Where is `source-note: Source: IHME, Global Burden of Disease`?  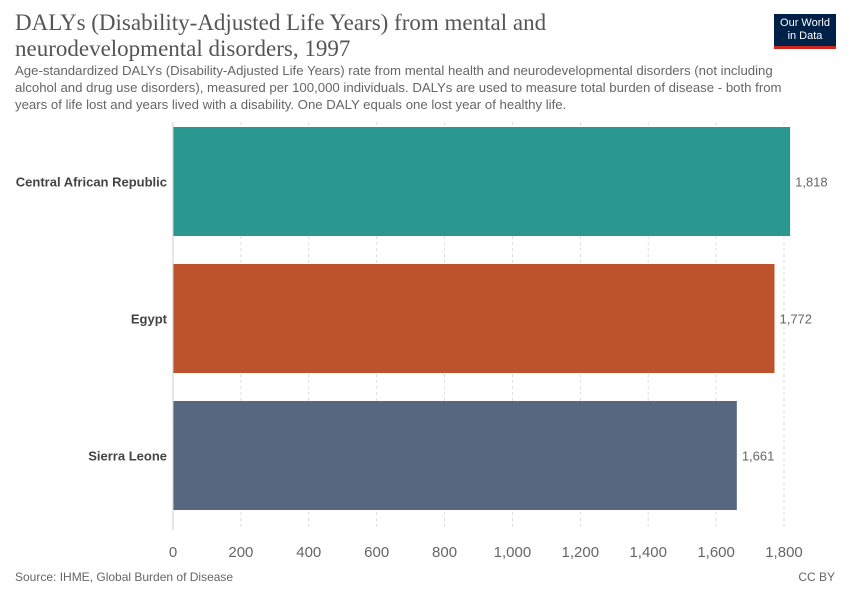 source-note: Source: IHME, Global Burden of Disease is located at coordinates (124, 577).